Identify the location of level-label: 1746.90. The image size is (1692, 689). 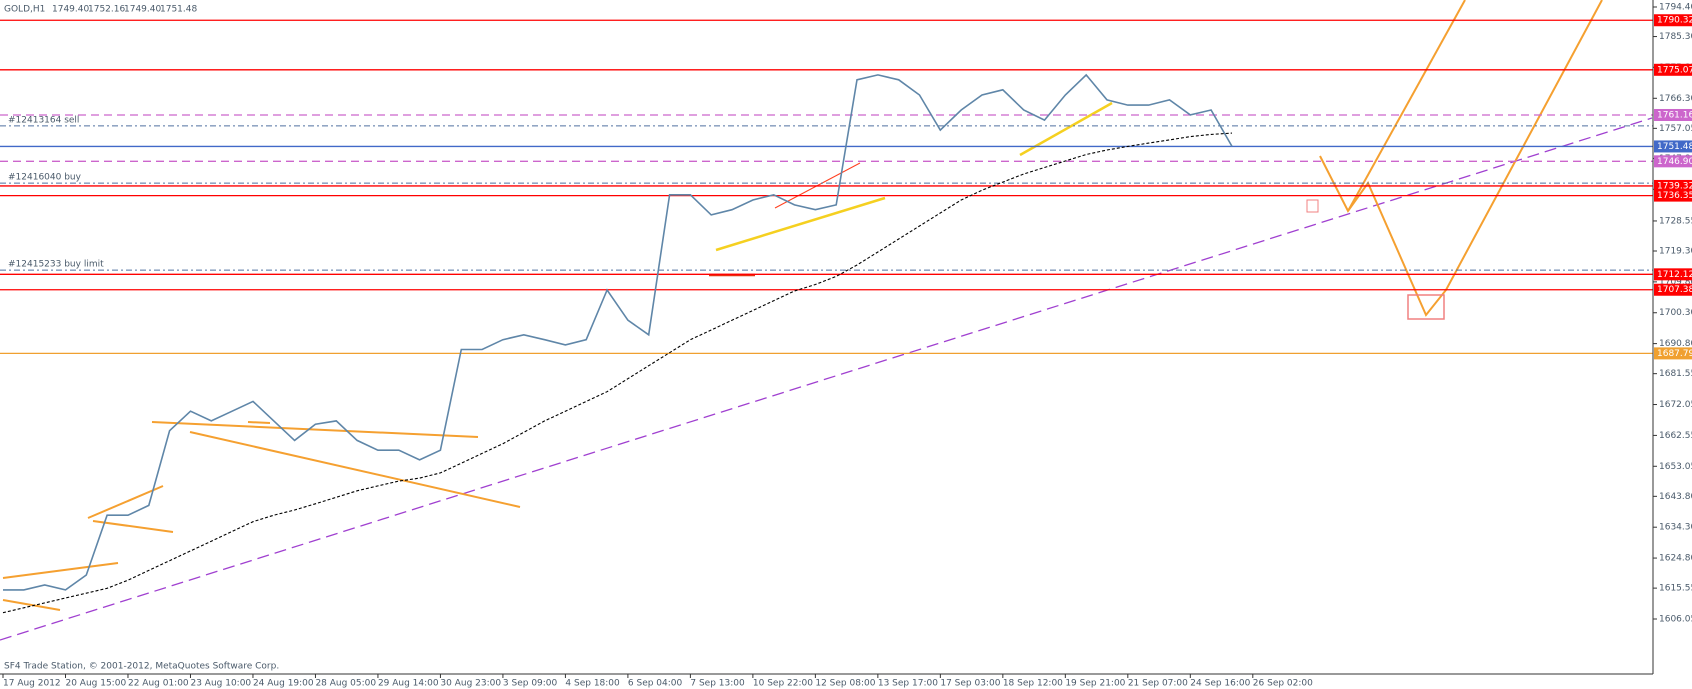
(1674, 162).